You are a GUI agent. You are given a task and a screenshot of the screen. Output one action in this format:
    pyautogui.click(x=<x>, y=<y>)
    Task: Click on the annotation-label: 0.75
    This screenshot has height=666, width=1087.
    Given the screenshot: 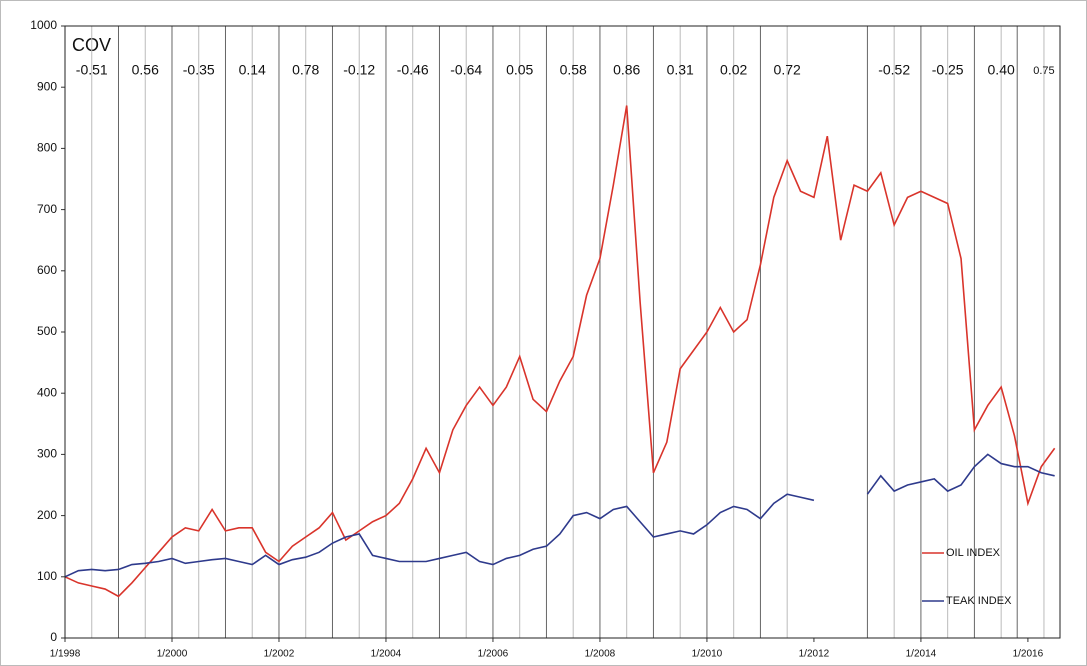 What is the action you would take?
    pyautogui.click(x=1043, y=71)
    